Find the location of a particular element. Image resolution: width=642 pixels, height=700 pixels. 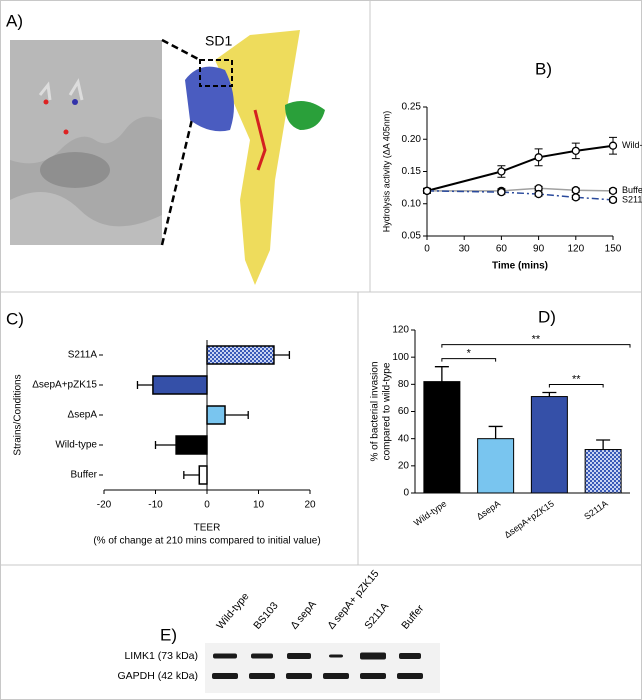

y-tick-label: ΔsepA+pZK15 is located at coordinates (64, 385).